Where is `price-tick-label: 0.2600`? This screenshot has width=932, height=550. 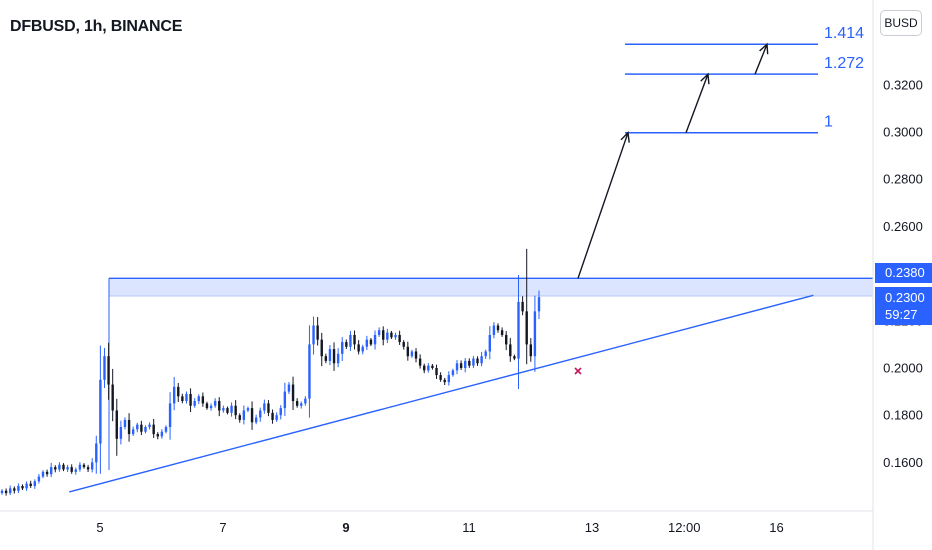
price-tick-label: 0.2600 is located at coordinates (903, 226).